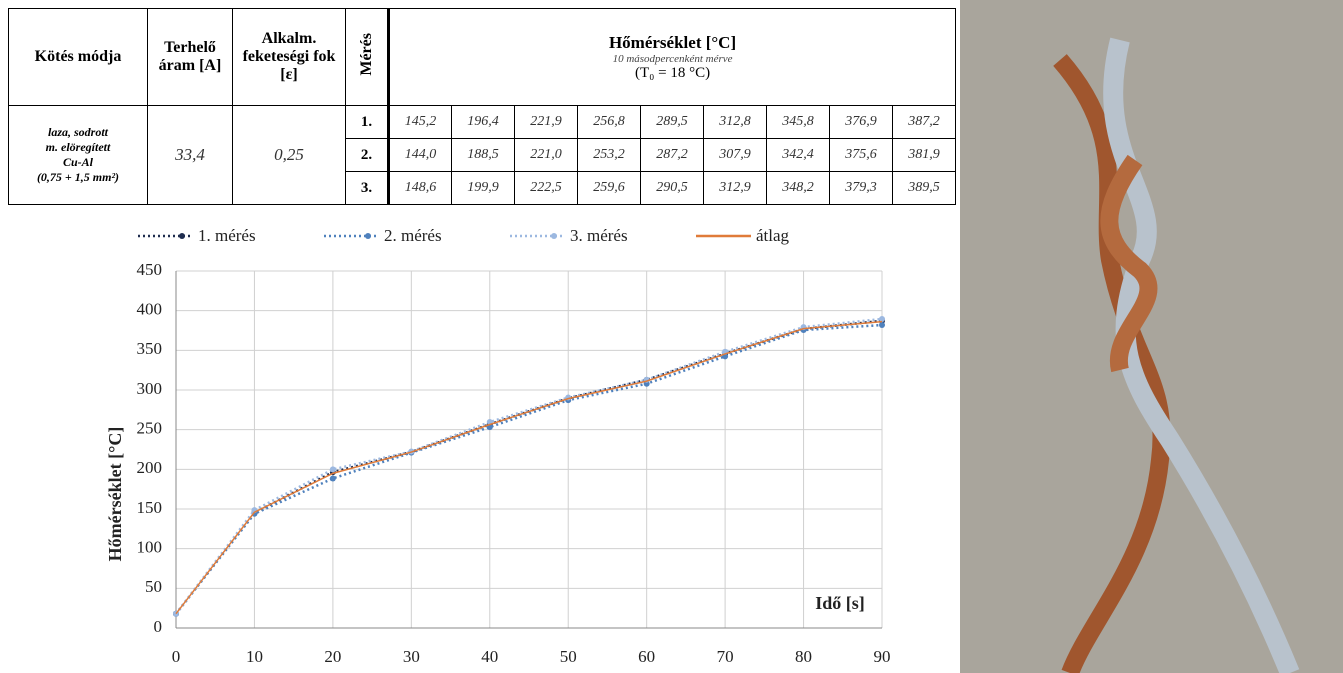 The height and width of the screenshot is (673, 1343). What do you see at coordinates (158, 626) in the screenshot?
I see `y-tick-label: 0` at bounding box center [158, 626].